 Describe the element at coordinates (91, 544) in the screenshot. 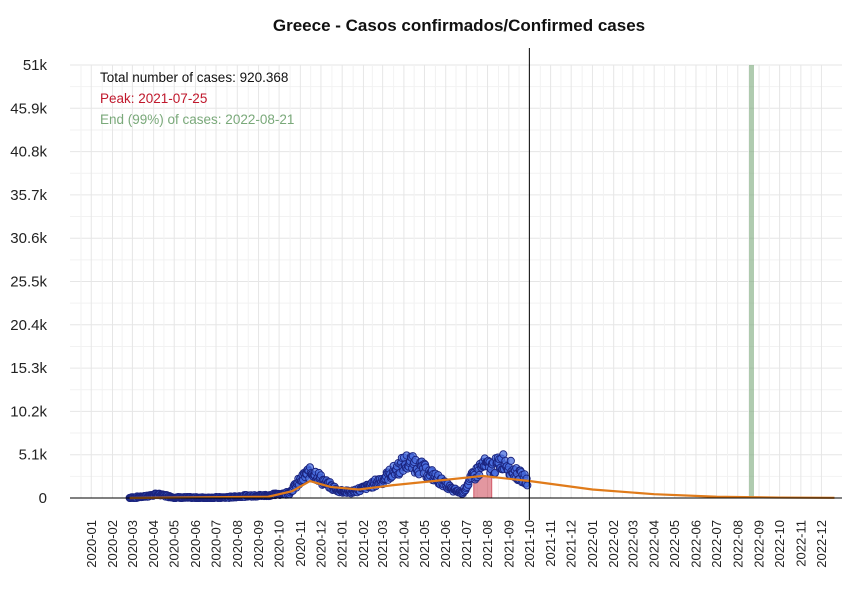

I see `x-tick-label: 2020-01` at that location.